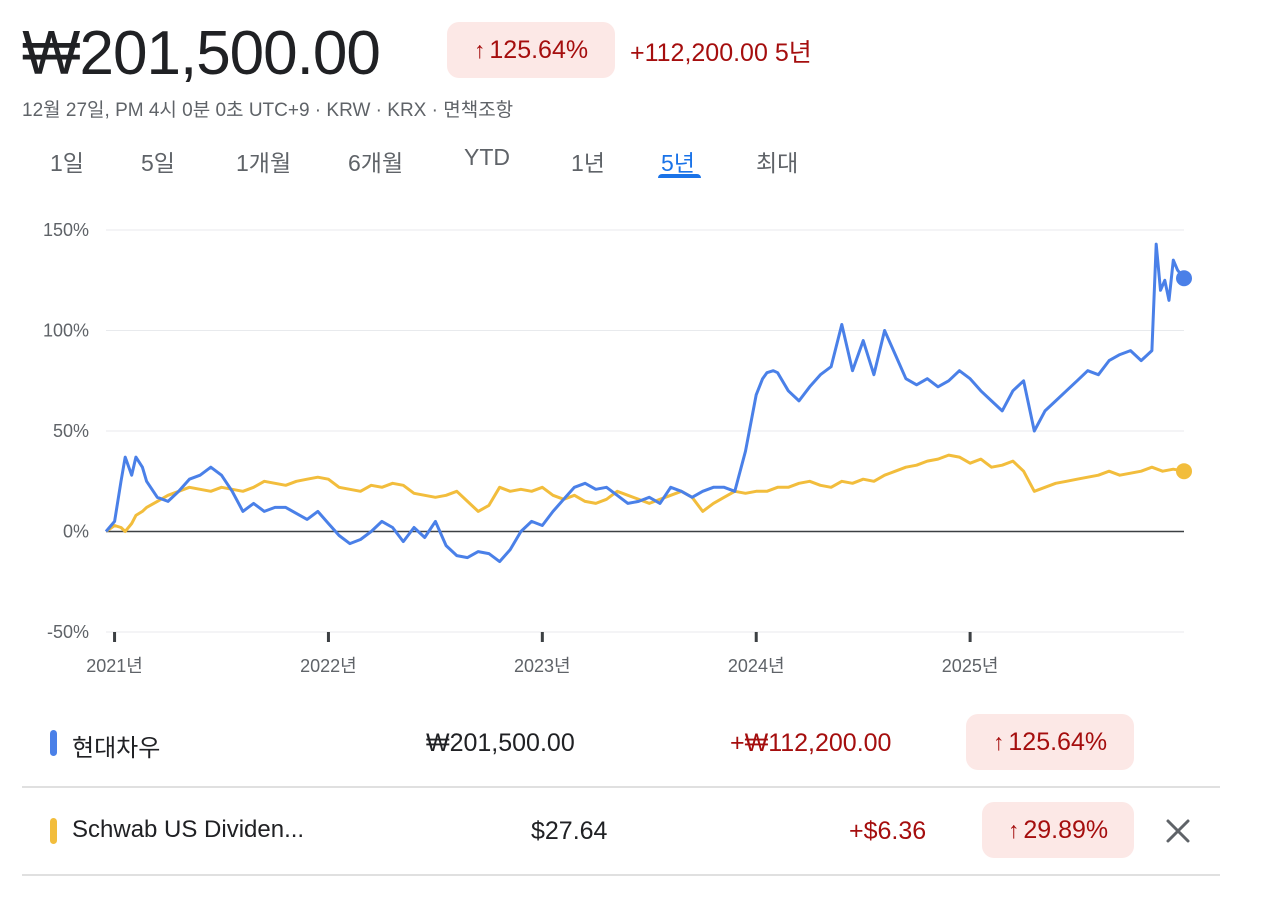 The width and height of the screenshot is (1280, 897). I want to click on row-percent-badge: ↑ 125.64%, so click(1050, 742).